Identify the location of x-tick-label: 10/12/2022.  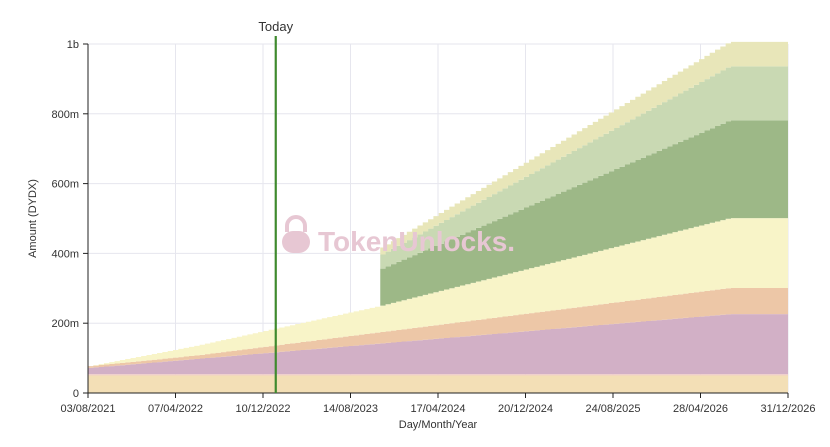
(262, 409).